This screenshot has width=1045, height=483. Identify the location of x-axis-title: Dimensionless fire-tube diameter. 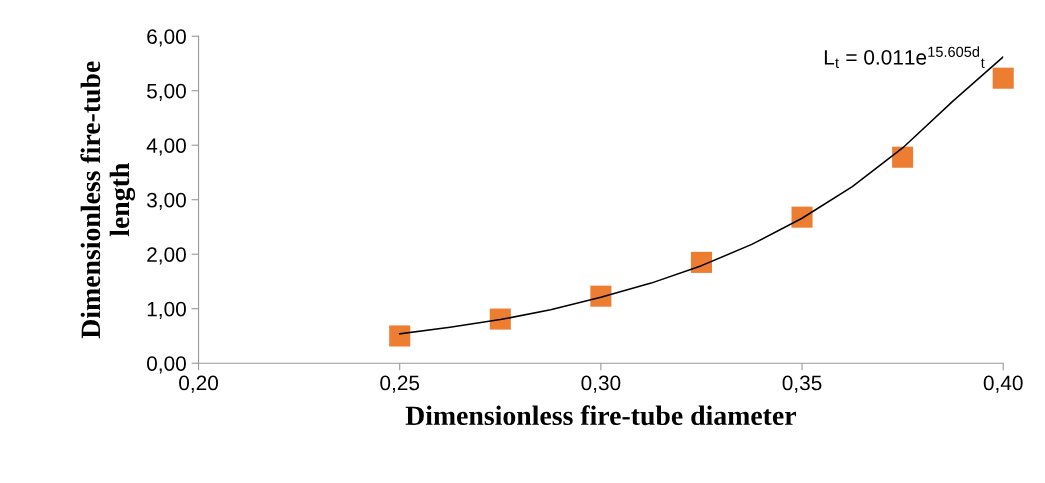
(600, 415).